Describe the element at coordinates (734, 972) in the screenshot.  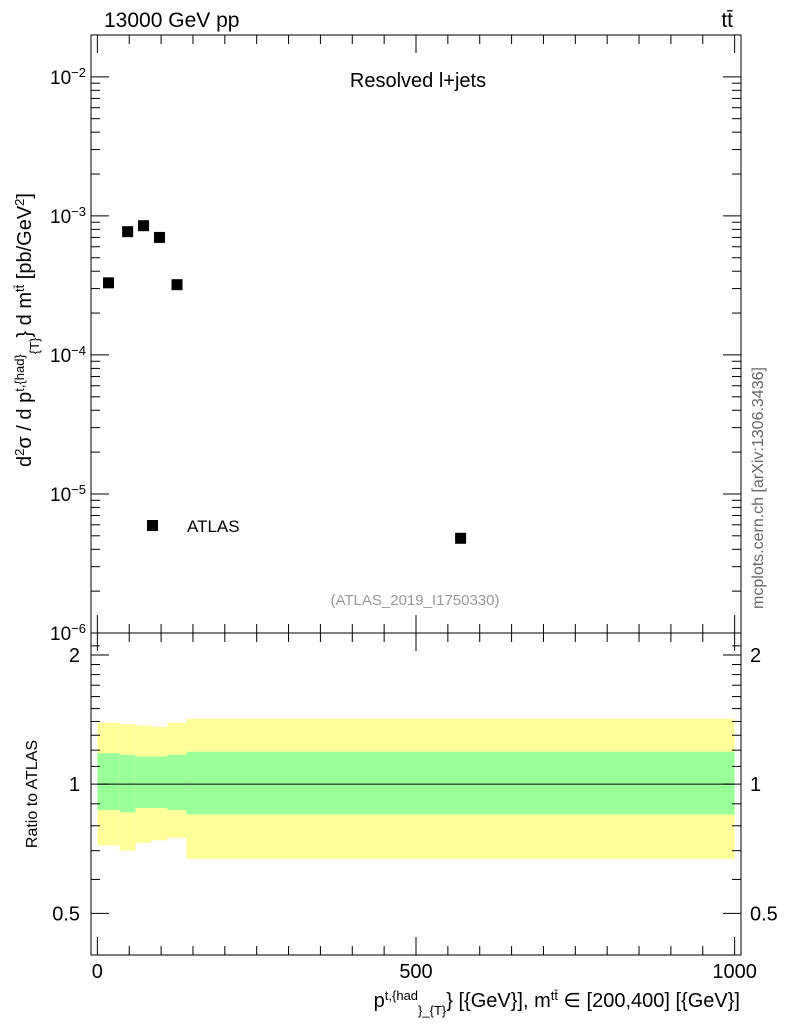
I see `x-tick-label: 1000` at that location.